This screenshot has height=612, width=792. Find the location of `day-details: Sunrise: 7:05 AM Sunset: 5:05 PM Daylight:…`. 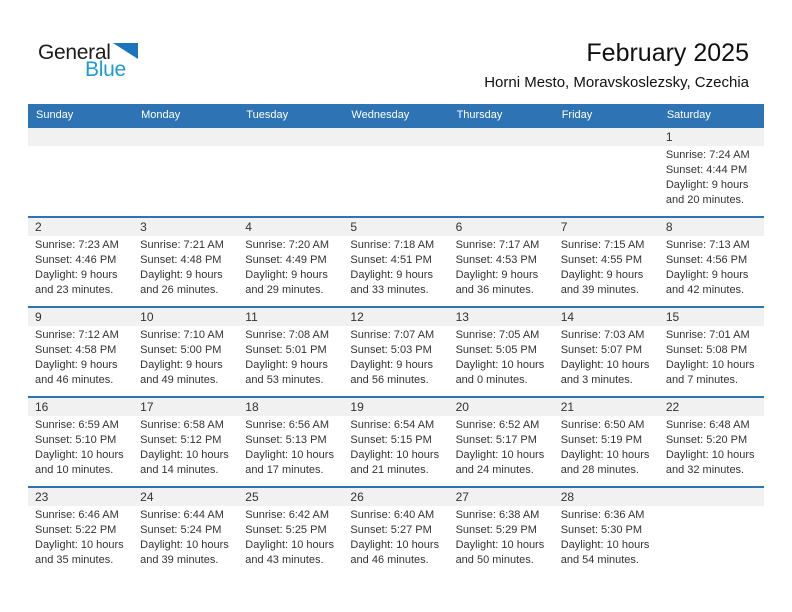

day-details: Sunrise: 7:05 AM Sunset: 5:05 PM Daylight:… is located at coordinates (501, 357).